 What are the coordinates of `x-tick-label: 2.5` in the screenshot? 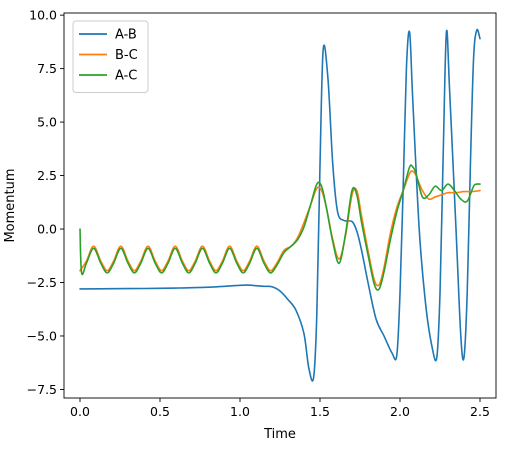 It's located at (480, 411).